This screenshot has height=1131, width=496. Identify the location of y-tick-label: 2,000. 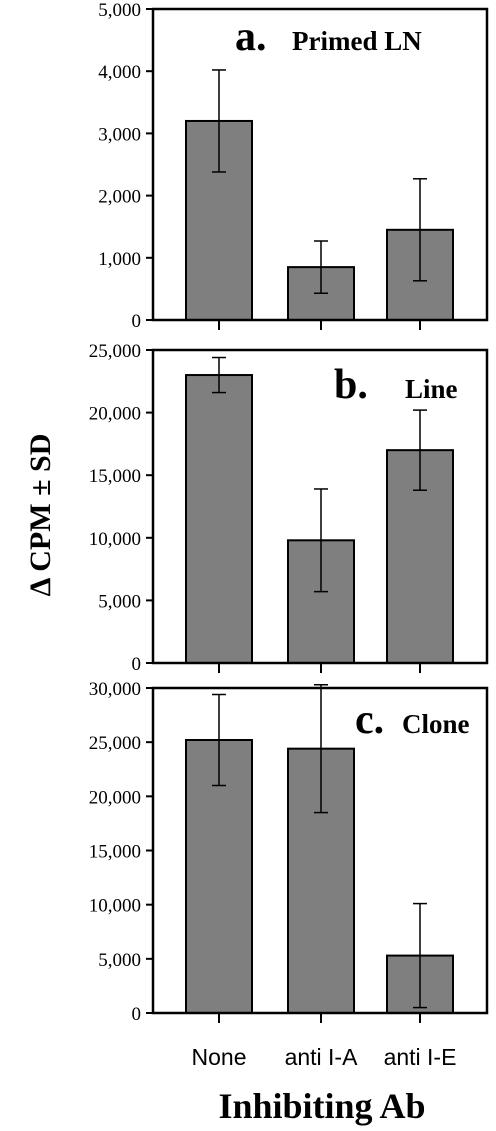
(119, 197).